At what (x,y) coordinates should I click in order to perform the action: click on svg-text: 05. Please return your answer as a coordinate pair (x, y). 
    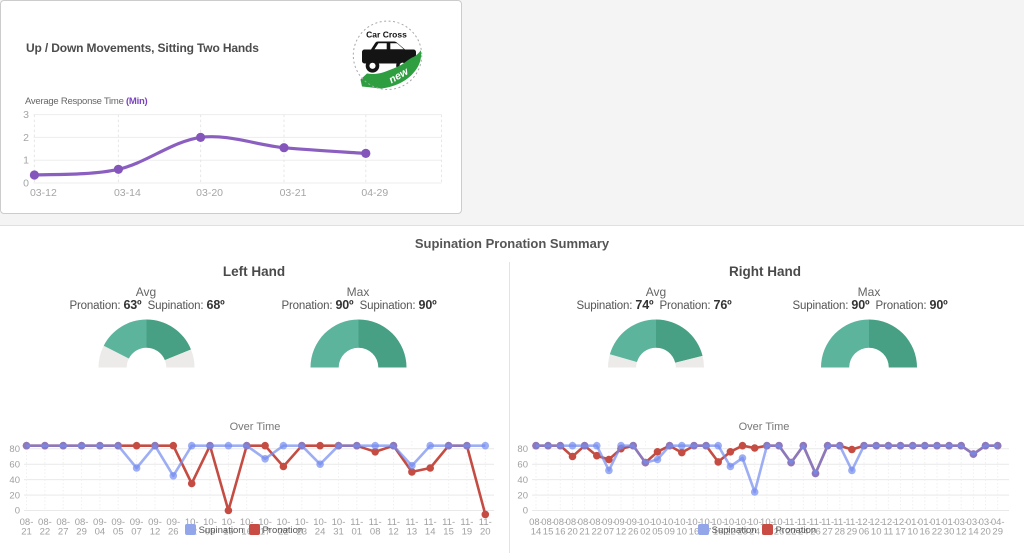
    Looking at the image, I should click on (657, 532).